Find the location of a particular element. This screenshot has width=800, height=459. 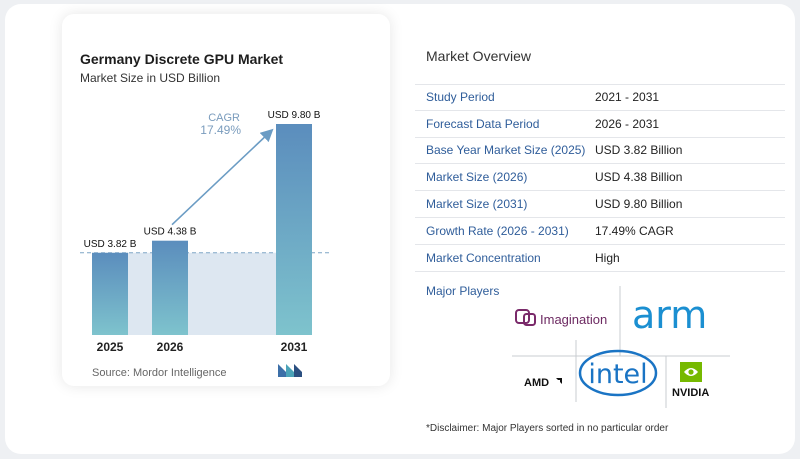

overview-row: Study Period 2021 - 2031 is located at coordinates (600, 97).